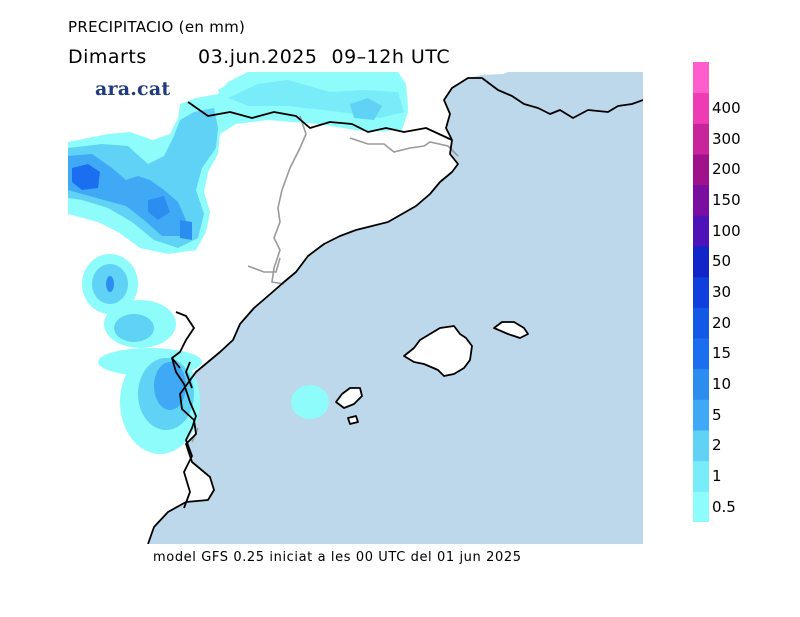 This screenshot has height=617, width=800. Describe the element at coordinates (107, 57) in the screenshot. I see `forecast-day: Dimarts` at that location.